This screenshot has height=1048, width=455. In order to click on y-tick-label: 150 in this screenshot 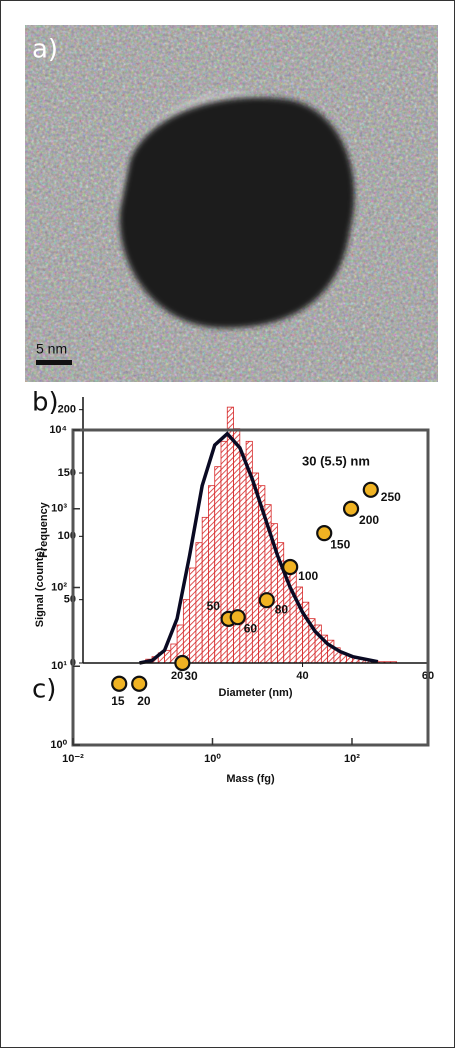, I will do `click(67, 473)`.